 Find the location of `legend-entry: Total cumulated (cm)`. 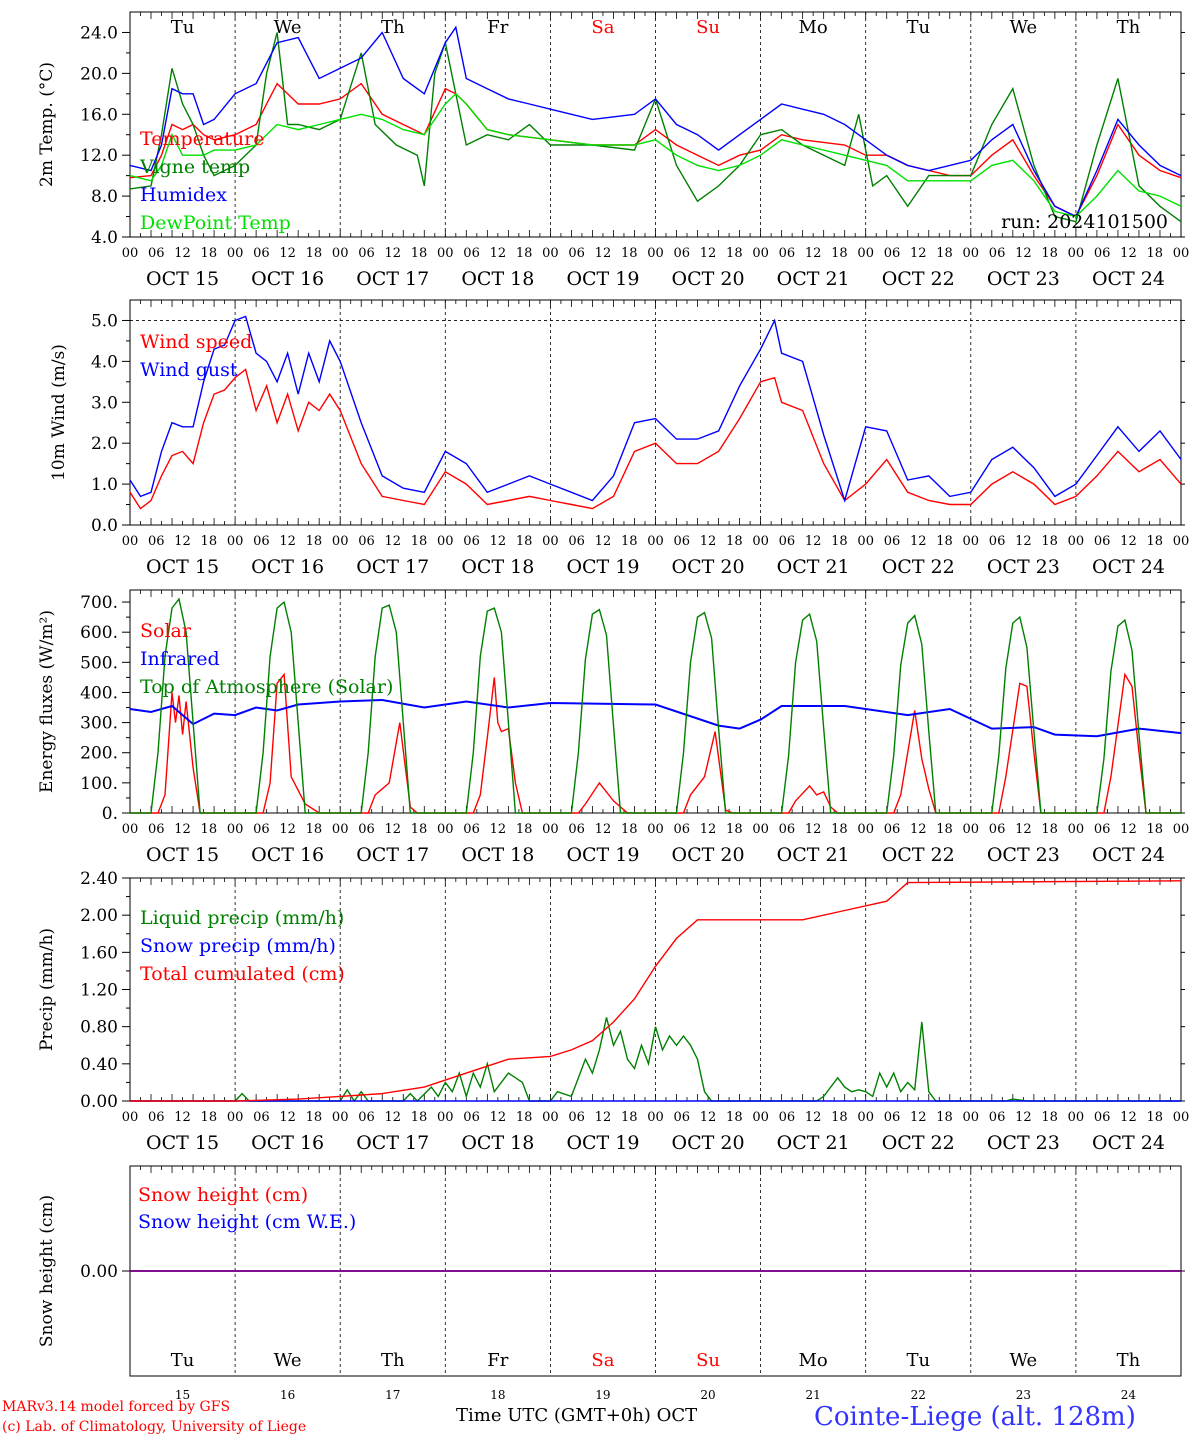

legend-entry: Total cumulated (cm) is located at coordinates (242, 974).